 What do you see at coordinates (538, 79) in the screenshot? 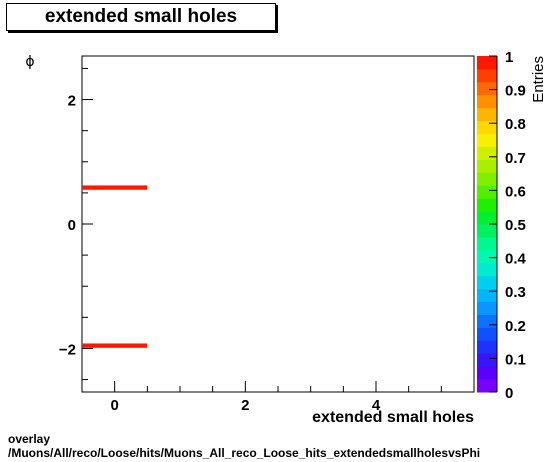
I see `colorbar-label: Entries` at bounding box center [538, 79].